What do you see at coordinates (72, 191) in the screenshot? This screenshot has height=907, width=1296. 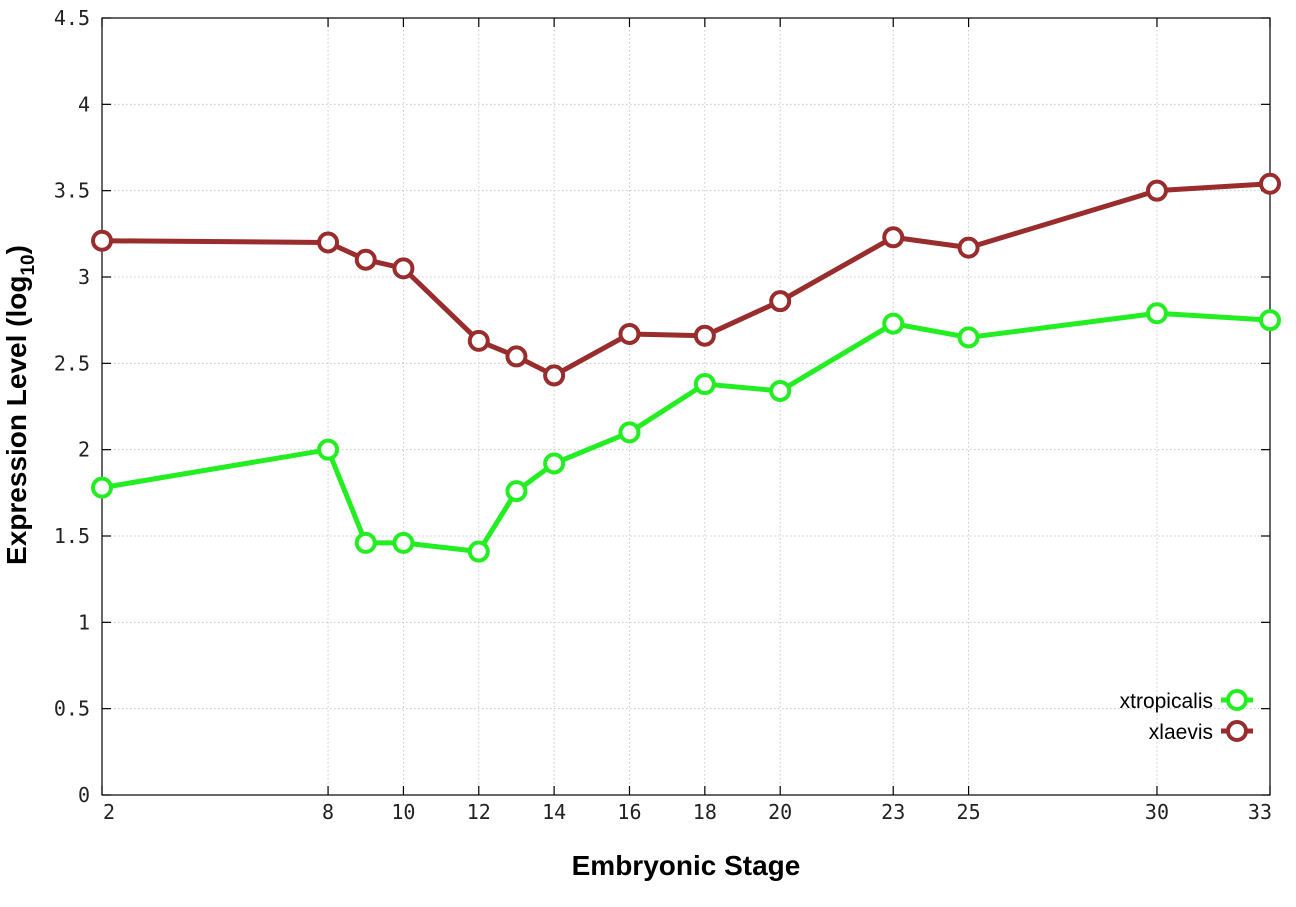 I see `y-tick-label: 3.5` at bounding box center [72, 191].